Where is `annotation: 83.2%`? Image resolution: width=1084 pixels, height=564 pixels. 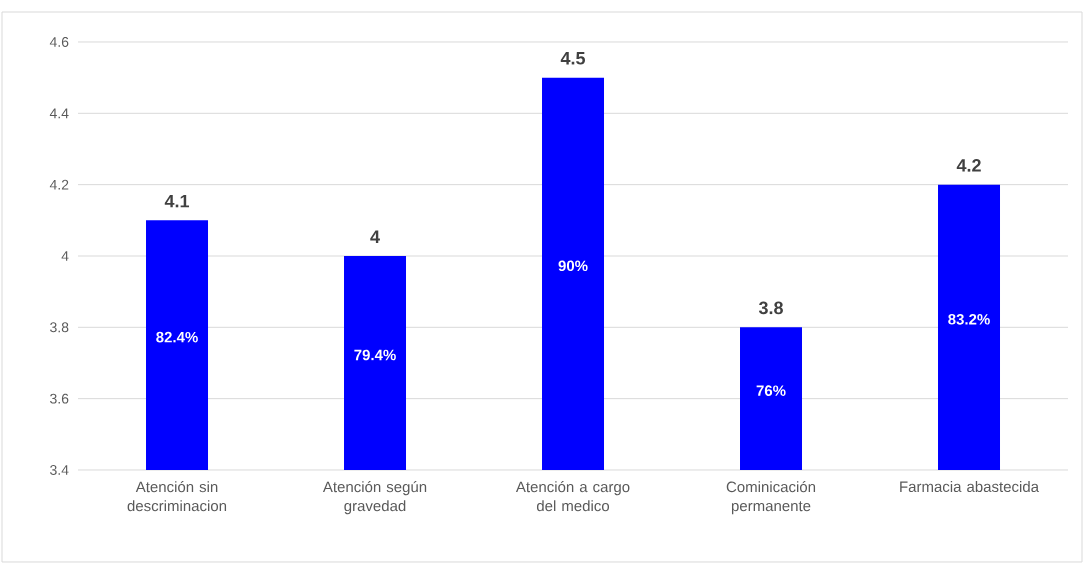
annotation: 83.2% is located at coordinates (969, 319).